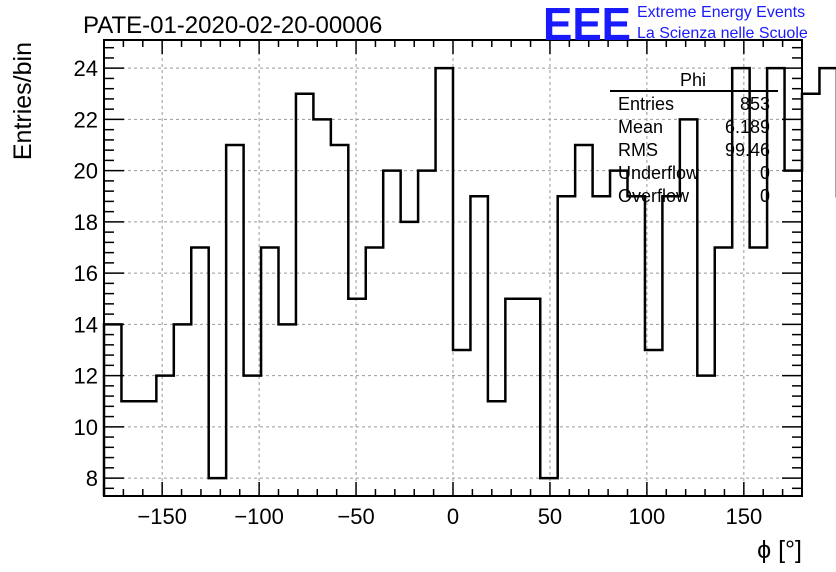  Describe the element at coordinates (86, 68) in the screenshot. I see `y-tick-label: 24` at that location.